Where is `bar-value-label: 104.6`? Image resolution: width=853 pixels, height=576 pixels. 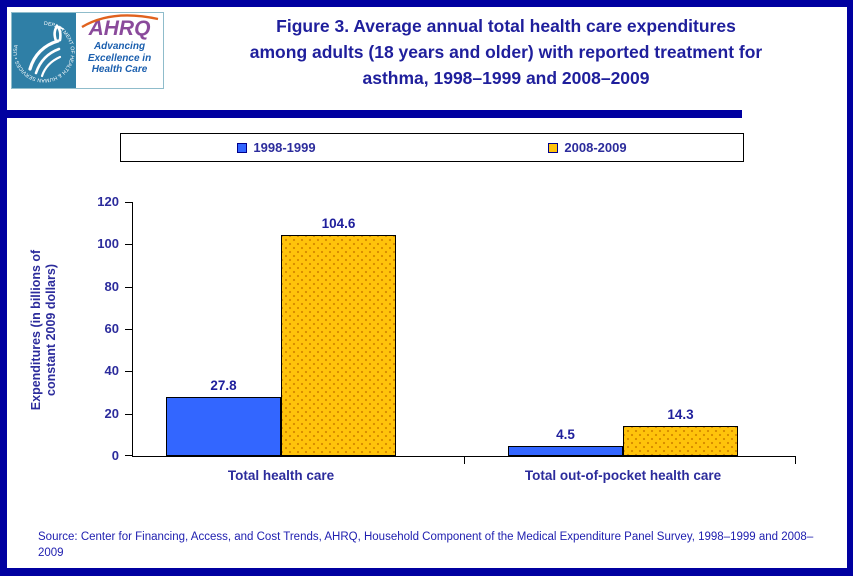
bar-value-label: 104.6 is located at coordinates (338, 223).